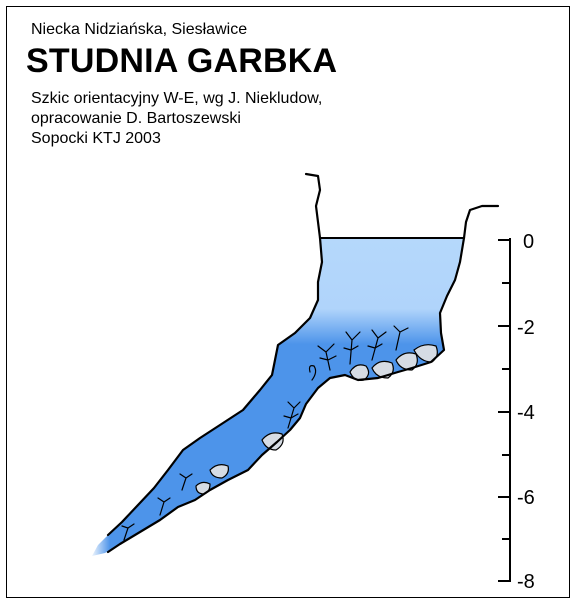  Describe the element at coordinates (526, 498) in the screenshot. I see `depth-tick-6: -6` at that location.